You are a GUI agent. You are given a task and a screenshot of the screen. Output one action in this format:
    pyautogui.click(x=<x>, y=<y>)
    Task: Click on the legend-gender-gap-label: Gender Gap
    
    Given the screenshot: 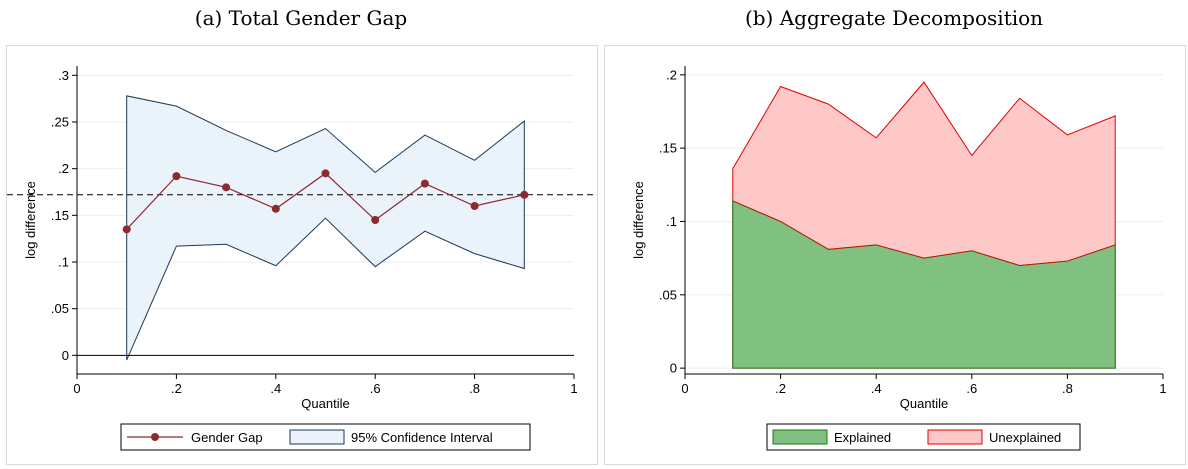 What is the action you would take?
    pyautogui.click(x=227, y=437)
    